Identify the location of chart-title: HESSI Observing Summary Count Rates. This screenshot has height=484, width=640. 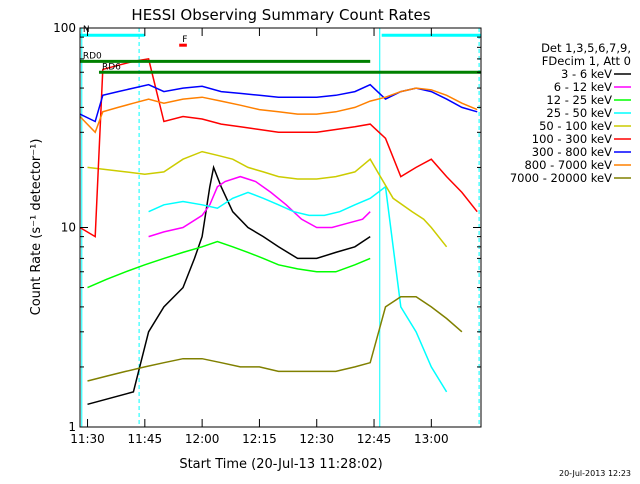
(280, 15).